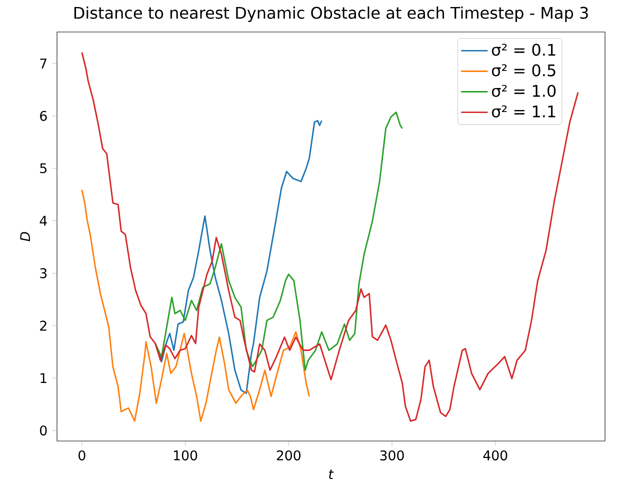 The height and width of the screenshot is (483, 629). I want to click on x-tick-label: 100, so click(186, 455).